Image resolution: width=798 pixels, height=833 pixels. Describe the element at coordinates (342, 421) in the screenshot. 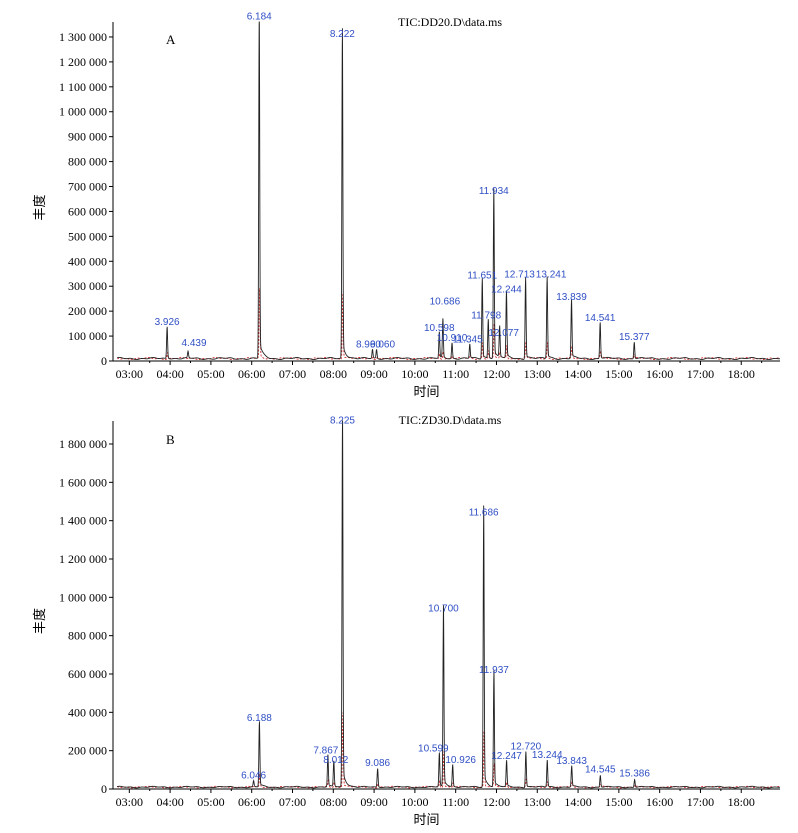

I see `peak-label: 8.225` at that location.